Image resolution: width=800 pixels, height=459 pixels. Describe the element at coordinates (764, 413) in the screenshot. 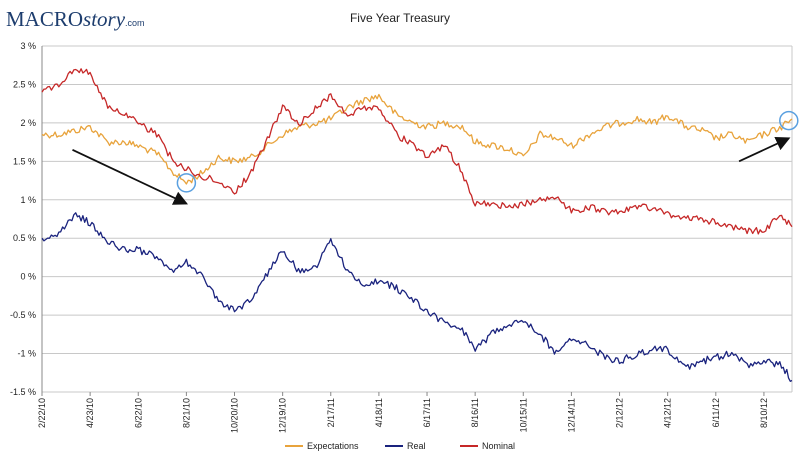

I see `x-tick-label: 8/10/12` at that location.